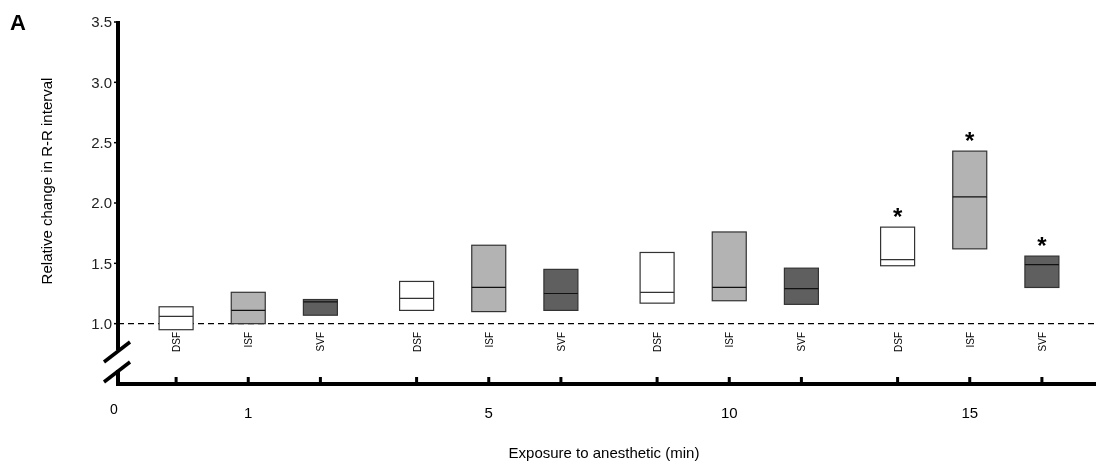 Image resolution: width=1096 pixels, height=468 pixels. Describe the element at coordinates (970, 412) in the screenshot. I see `x-tick-label: 15` at that location.